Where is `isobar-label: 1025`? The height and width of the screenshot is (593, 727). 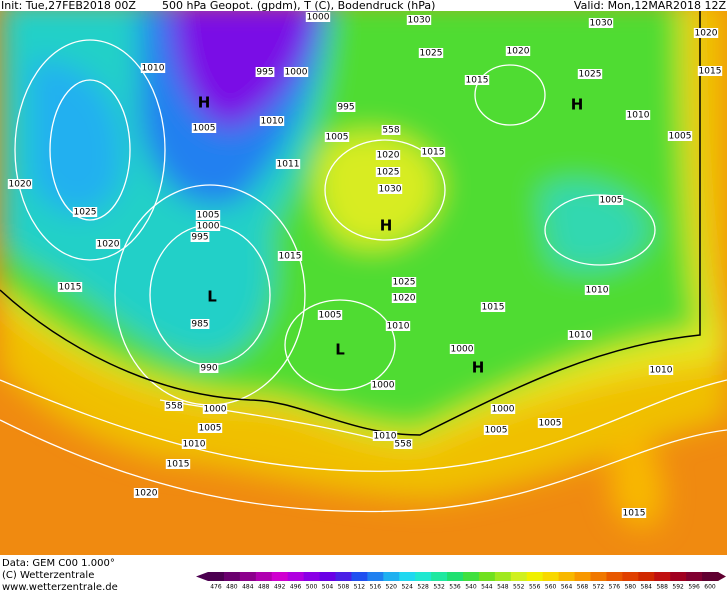 isobar-label: 1025 is located at coordinates (388, 173).